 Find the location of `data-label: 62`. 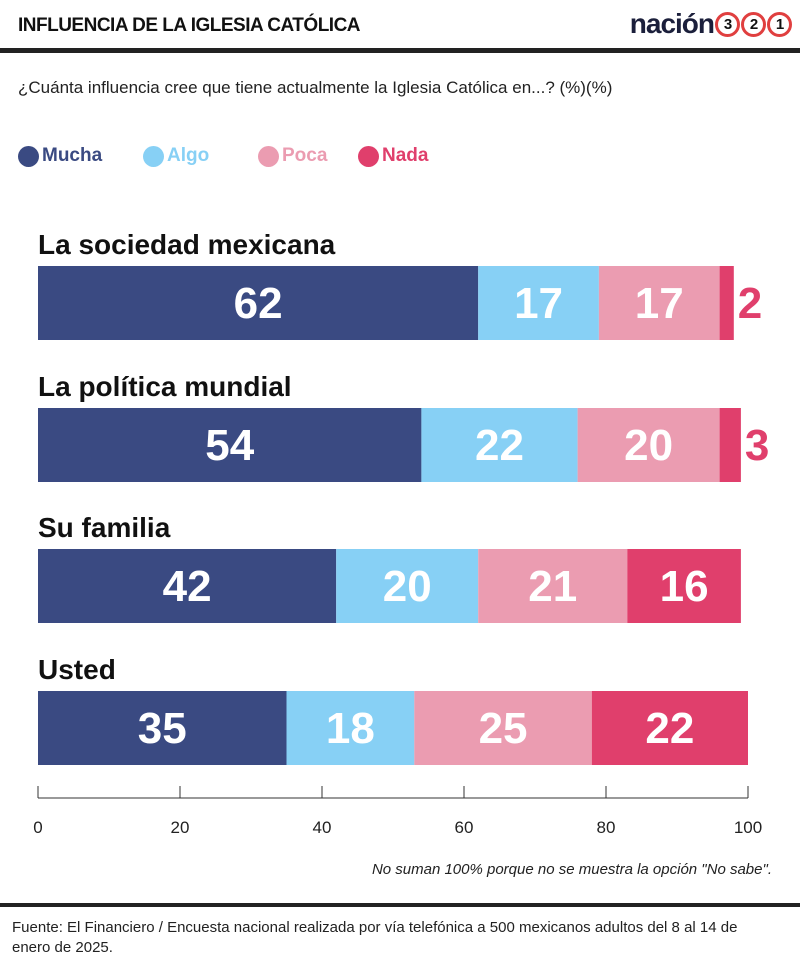

data-label: 62 is located at coordinates (258, 303).